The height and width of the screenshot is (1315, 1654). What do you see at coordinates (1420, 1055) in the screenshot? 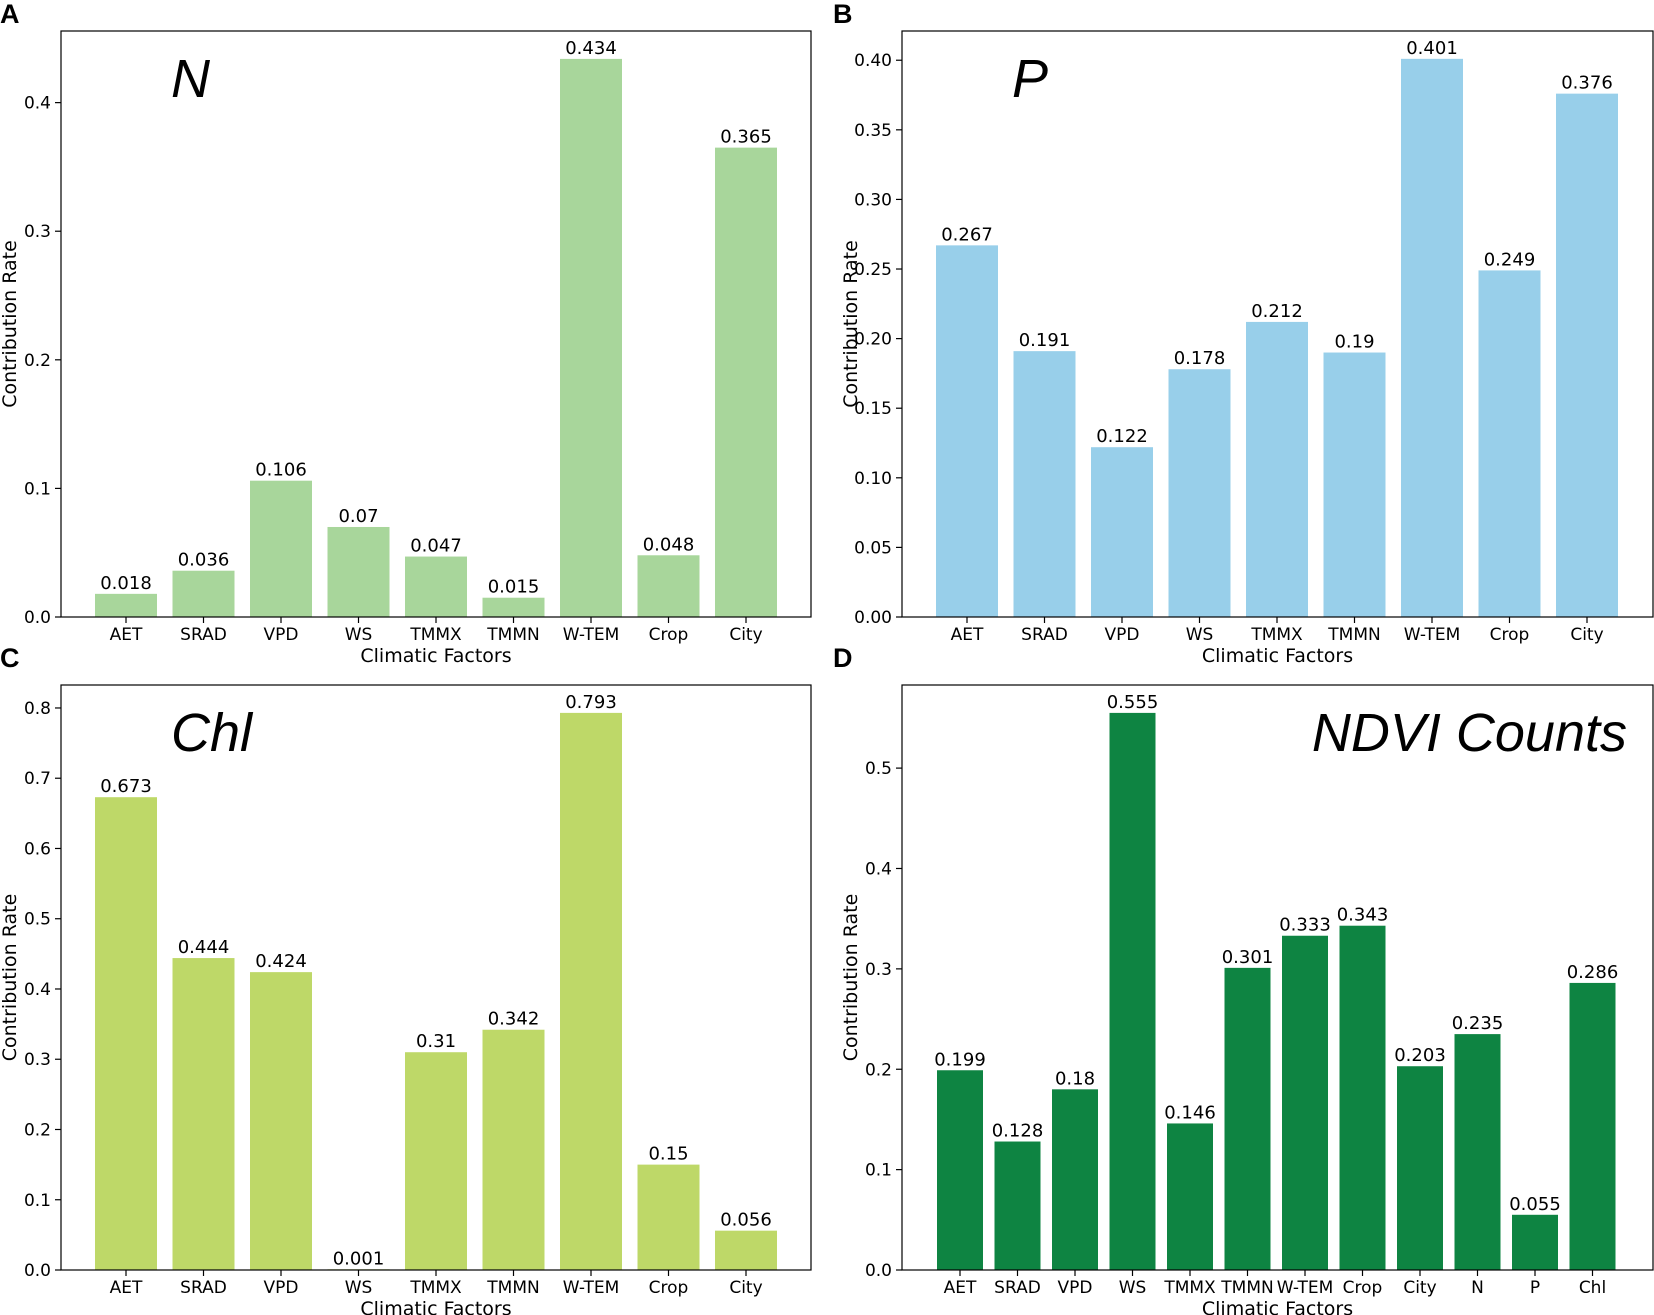
I see `data-label: 0.203` at bounding box center [1420, 1055].